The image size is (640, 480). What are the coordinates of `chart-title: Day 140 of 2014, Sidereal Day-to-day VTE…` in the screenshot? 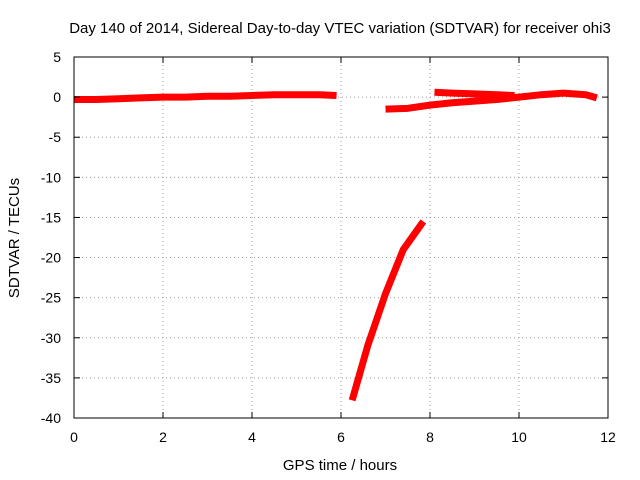 It's located at (340, 28).